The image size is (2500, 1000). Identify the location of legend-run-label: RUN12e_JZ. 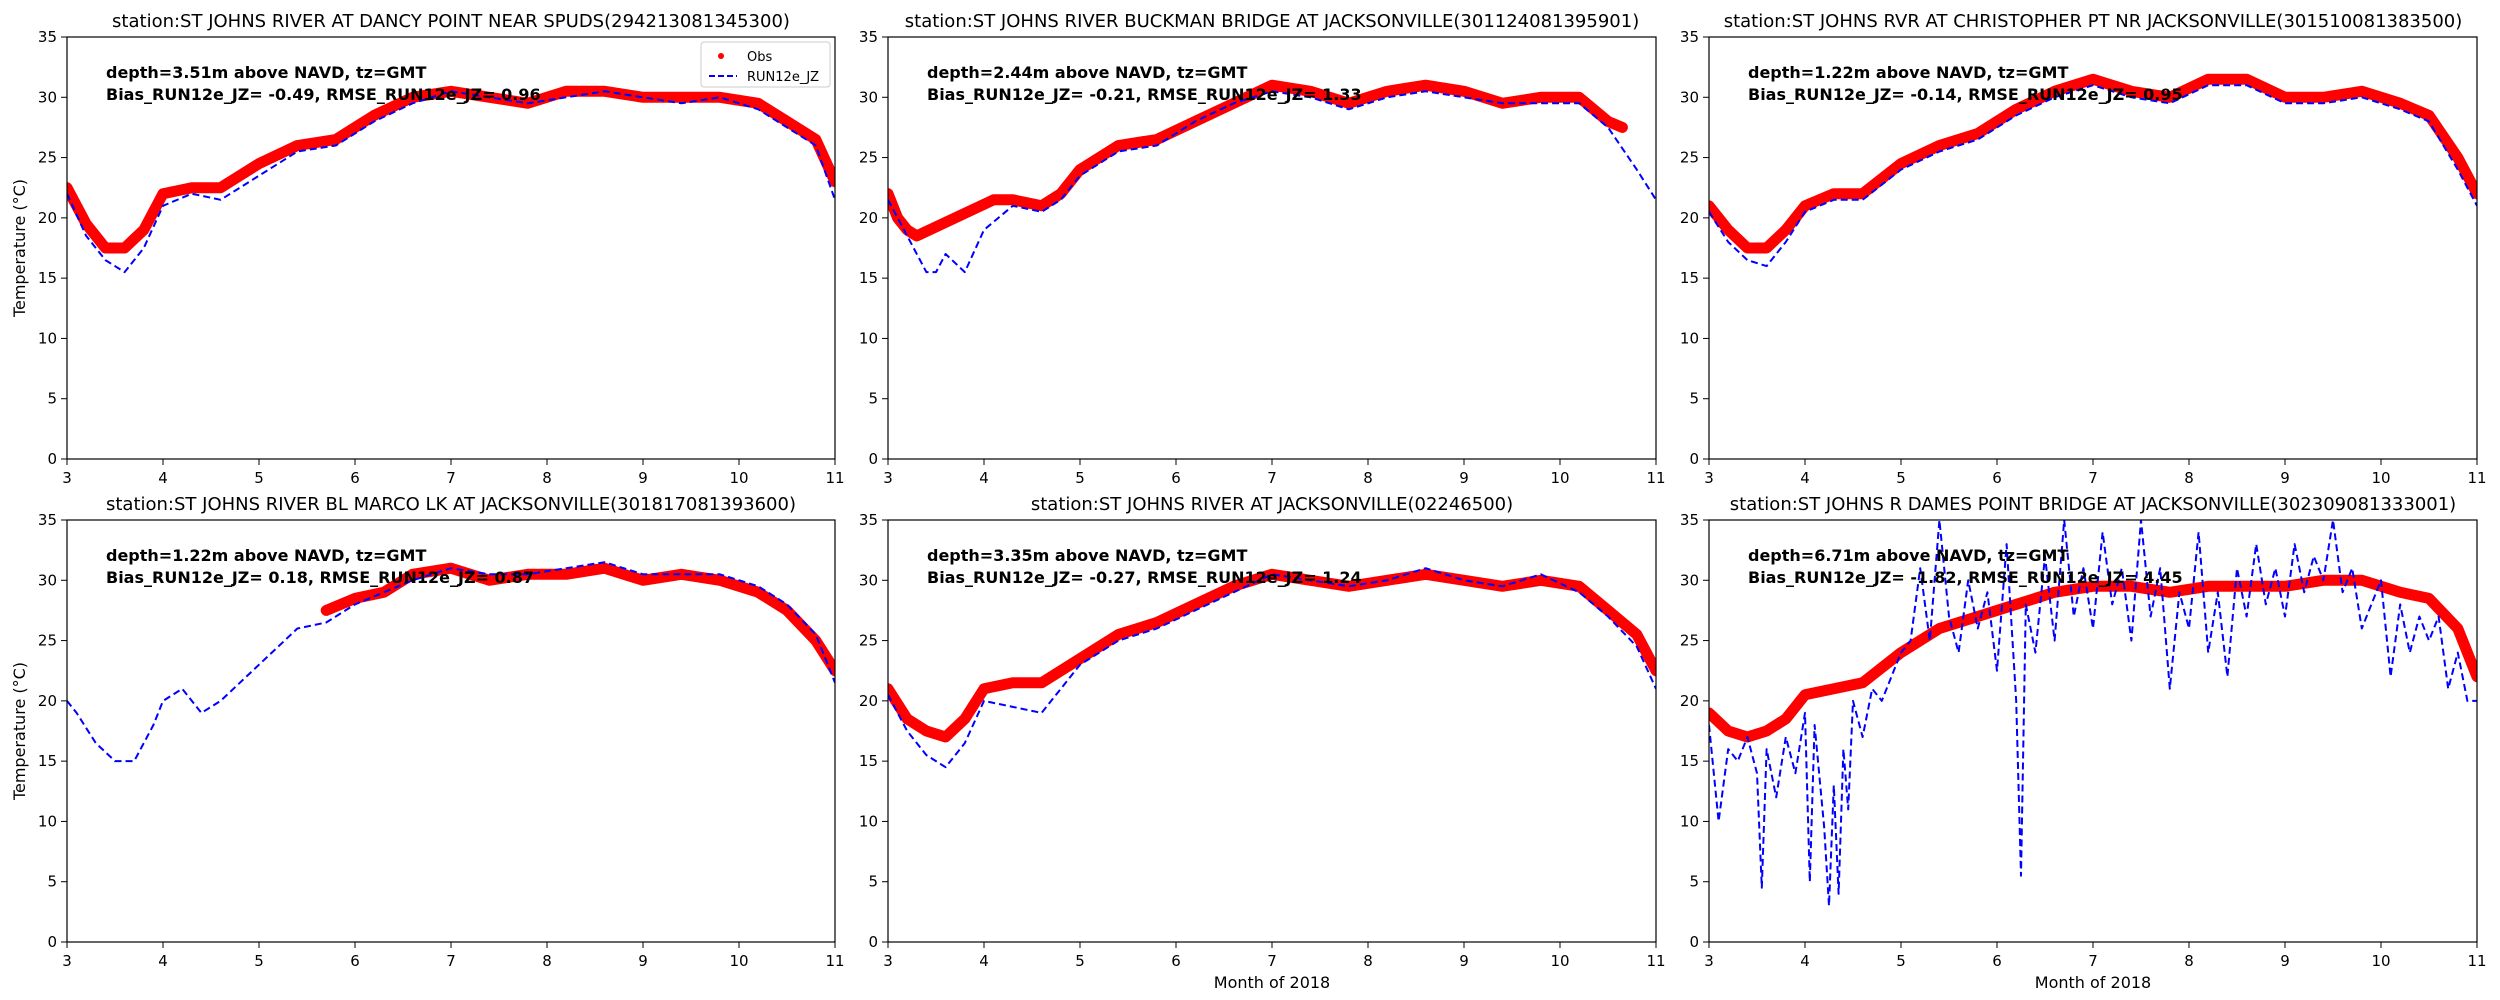
(783, 77).